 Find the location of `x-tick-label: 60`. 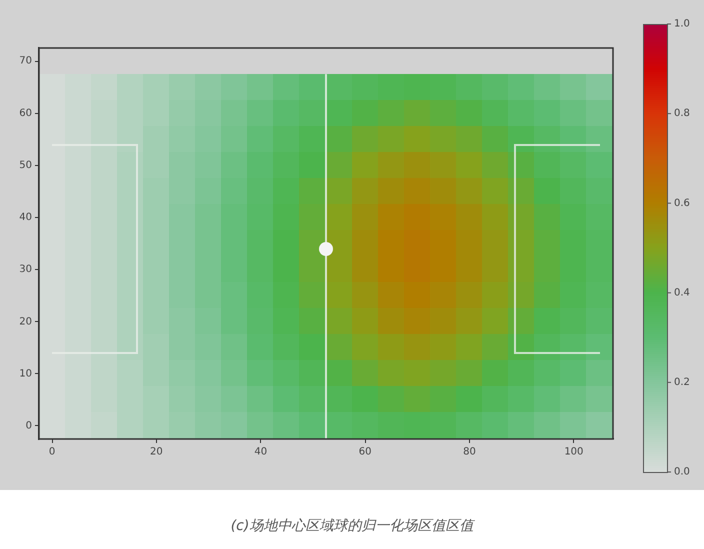

x-tick-label: 60 is located at coordinates (365, 452).